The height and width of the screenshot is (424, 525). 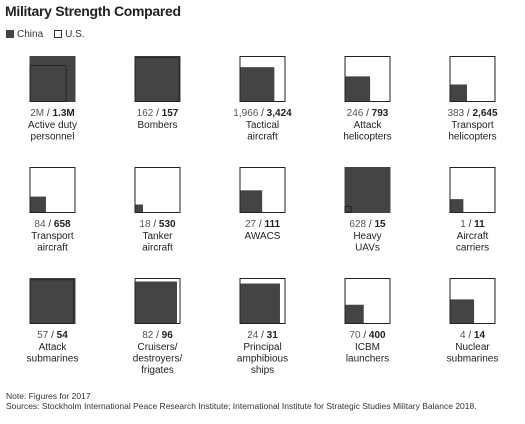 What do you see at coordinates (158, 113) in the screenshot?
I see `value-label: 162 / 157` at bounding box center [158, 113].